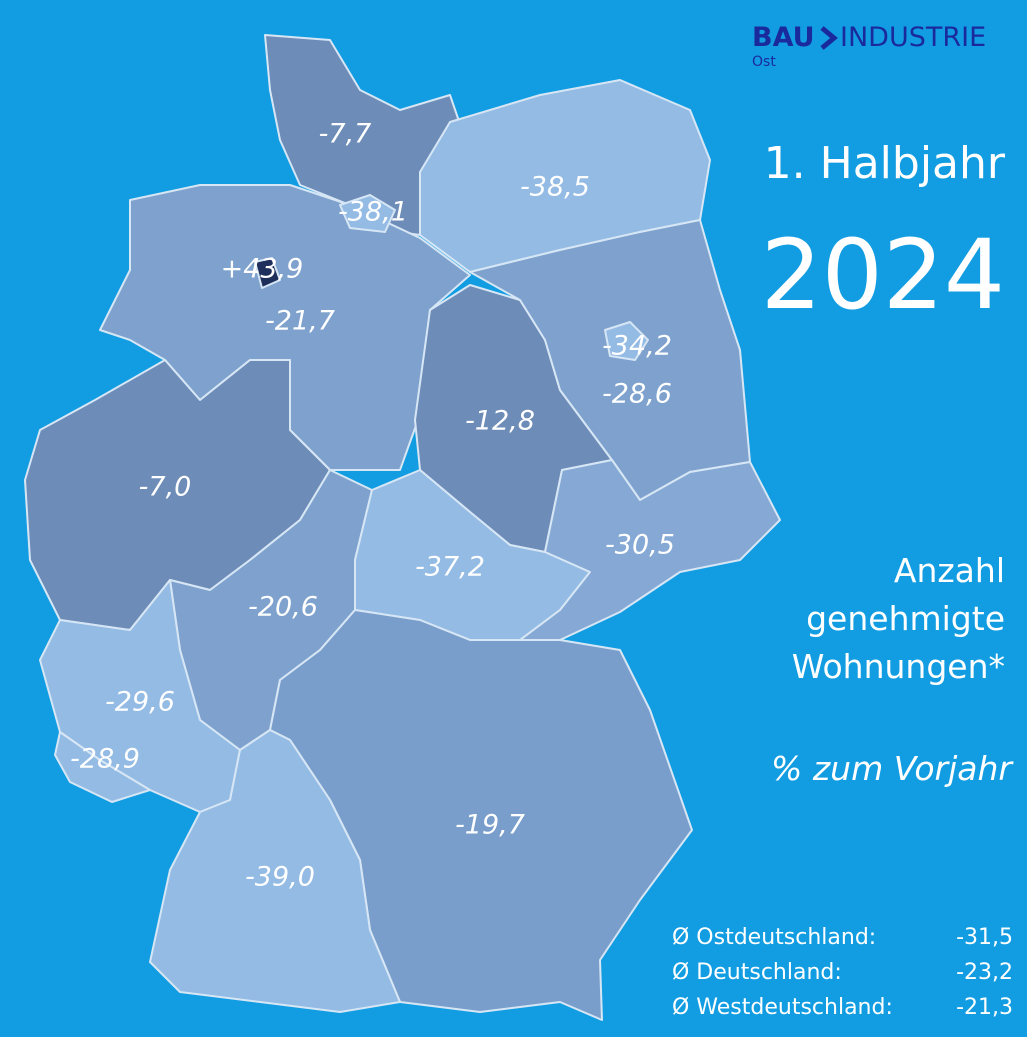  Describe the element at coordinates (883, 275) in the screenshot. I see `title-year: 2024` at that location.